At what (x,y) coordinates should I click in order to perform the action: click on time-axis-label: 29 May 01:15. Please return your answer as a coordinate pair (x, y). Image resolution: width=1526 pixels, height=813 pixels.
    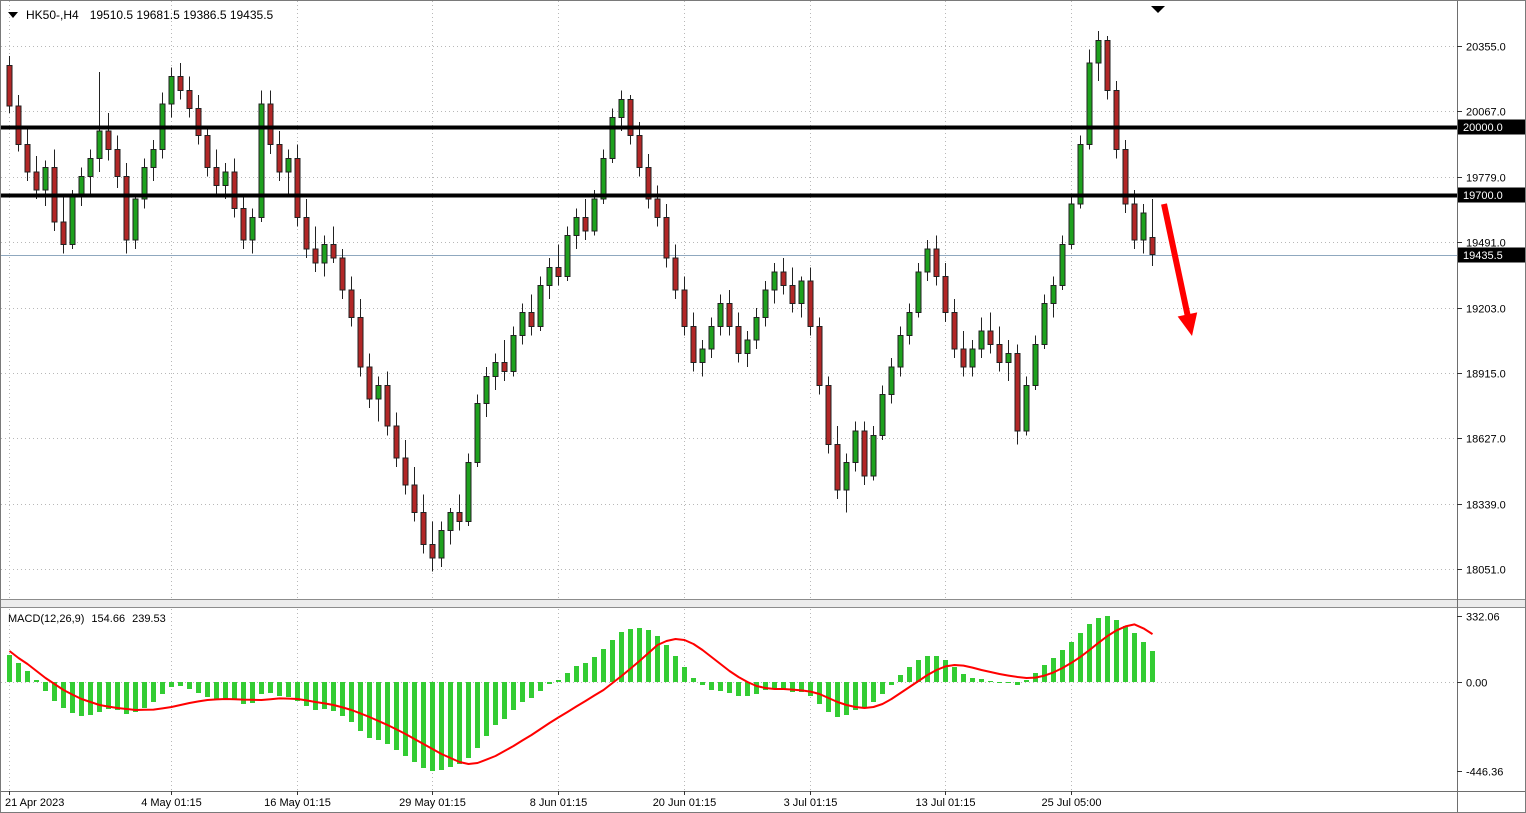
    Looking at the image, I should click on (432, 803).